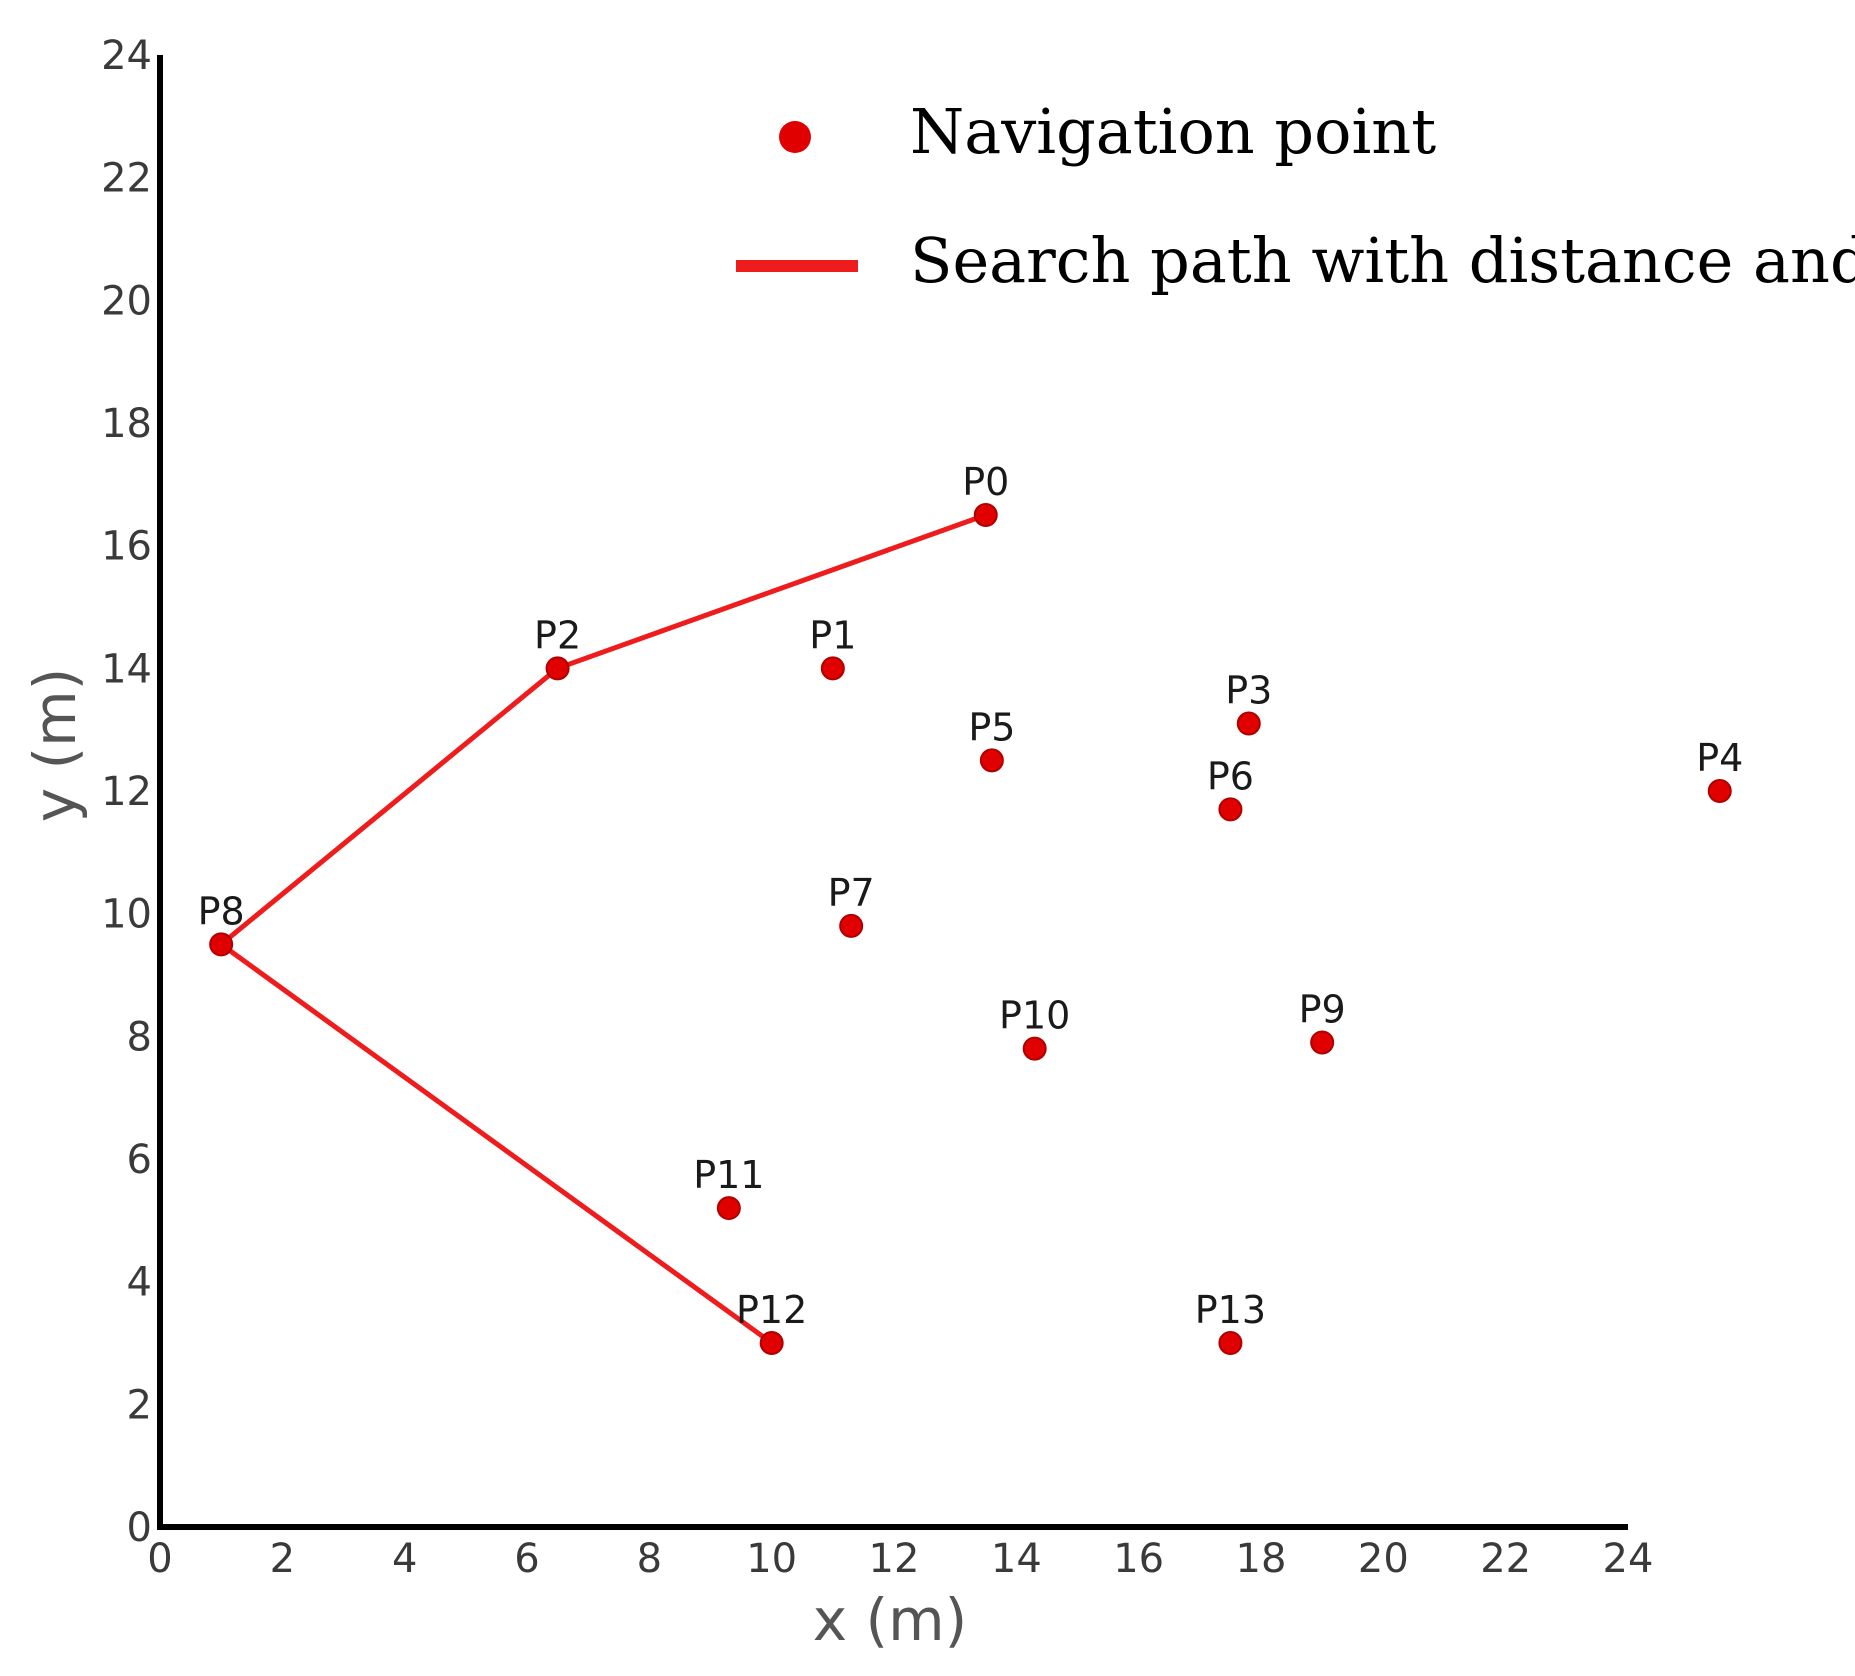 Image resolution: width=1855 pixels, height=1676 pixels. What do you see at coordinates (126, 547) in the screenshot?
I see `y-tick-label: 16` at bounding box center [126, 547].